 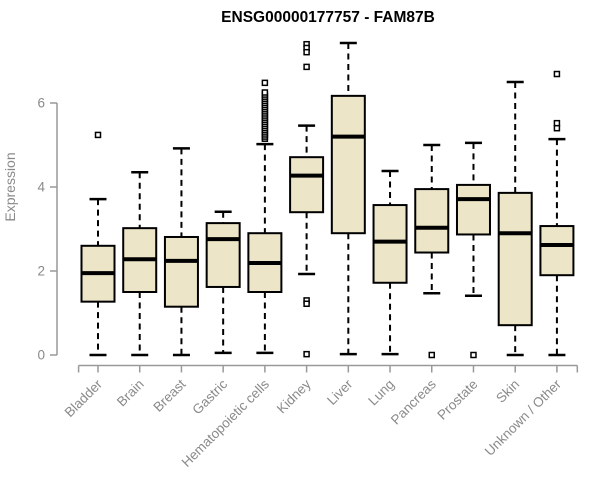 I want to click on x-tick-label-kidney: Kidney, so click(x=294, y=396).